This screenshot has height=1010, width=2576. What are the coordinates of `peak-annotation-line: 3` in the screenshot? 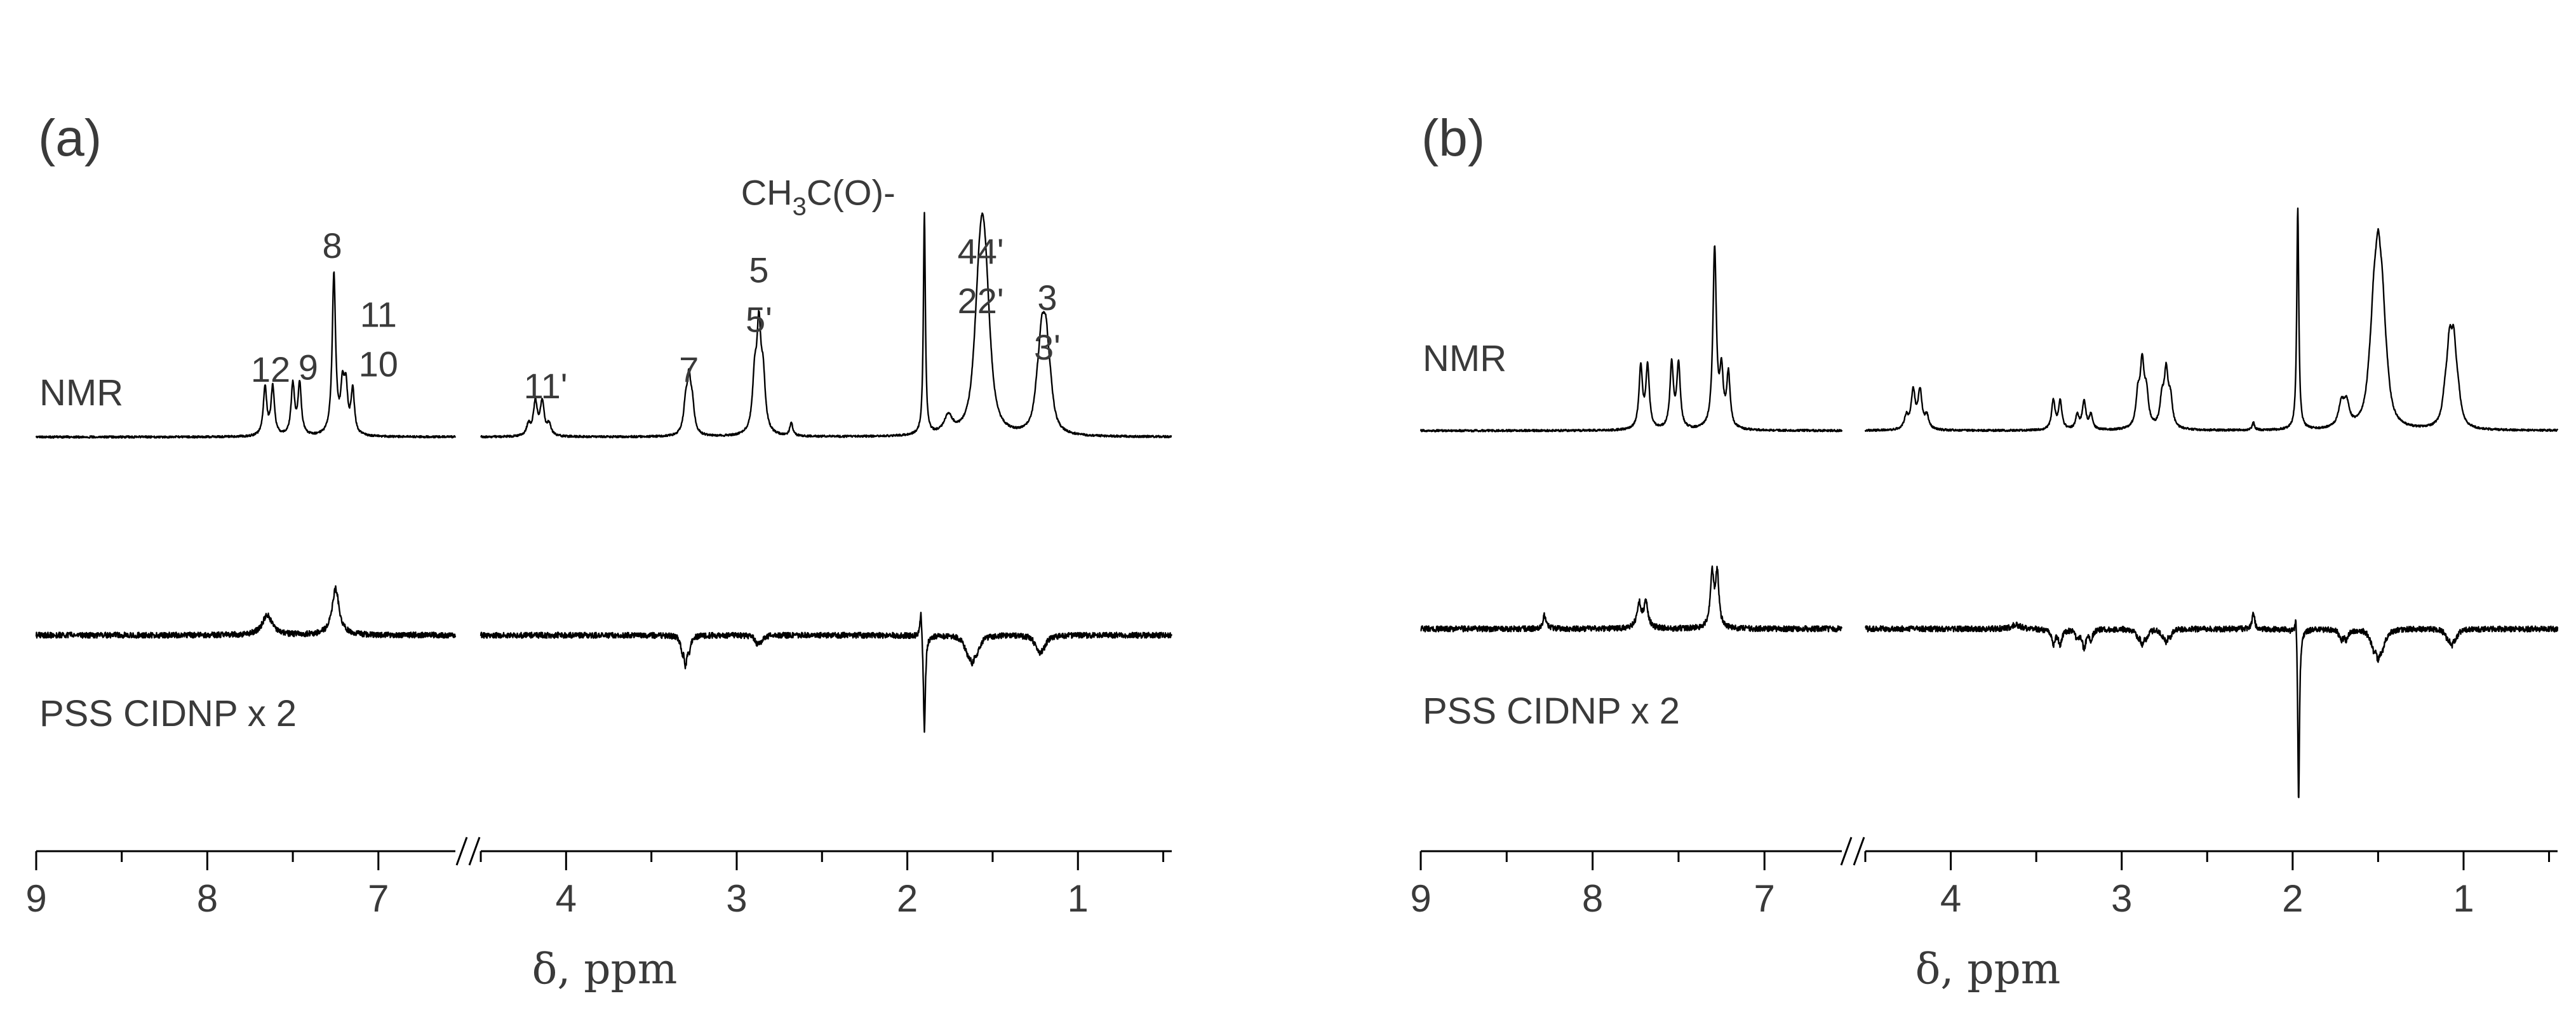 It's located at (1047, 298).